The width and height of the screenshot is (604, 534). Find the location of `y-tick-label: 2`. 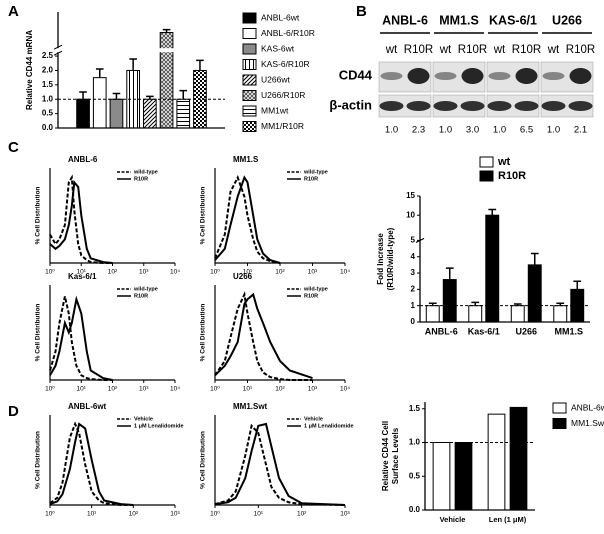

y-tick-label: 2 is located at coordinates (413, 288).